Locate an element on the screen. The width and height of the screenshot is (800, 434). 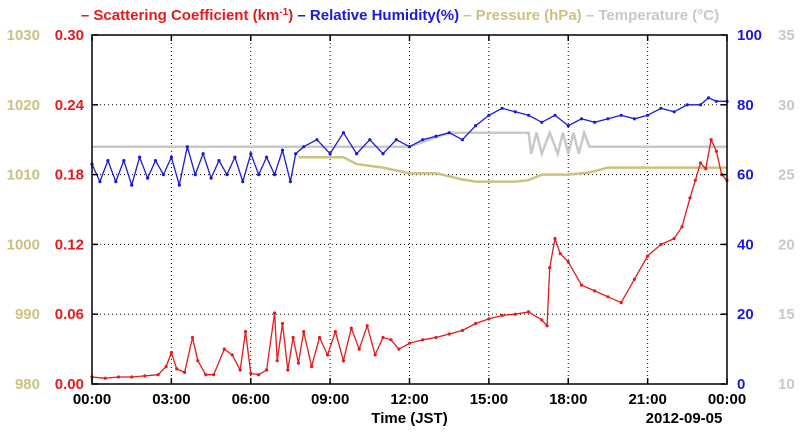
temperature-tick-label: 35 is located at coordinates (786, 35).